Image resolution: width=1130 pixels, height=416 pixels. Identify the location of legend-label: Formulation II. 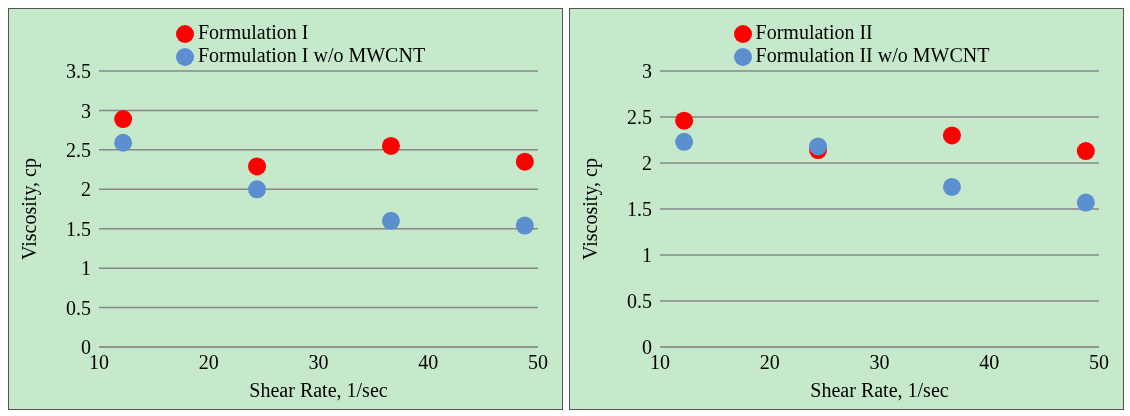
(814, 32).